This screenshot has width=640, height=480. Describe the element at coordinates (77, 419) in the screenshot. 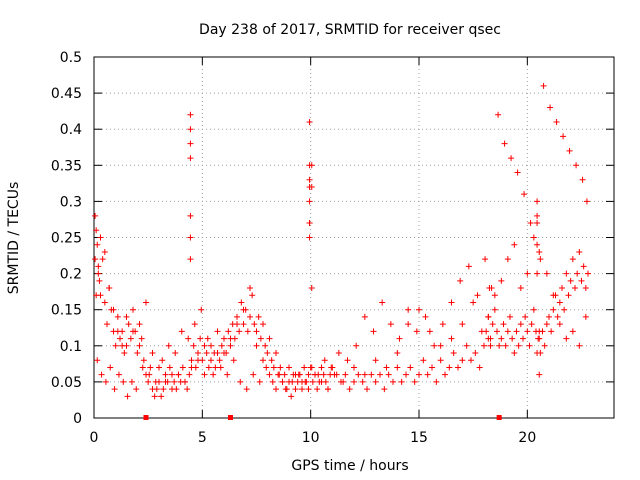

I see `y-tick-label: 0` at that location.